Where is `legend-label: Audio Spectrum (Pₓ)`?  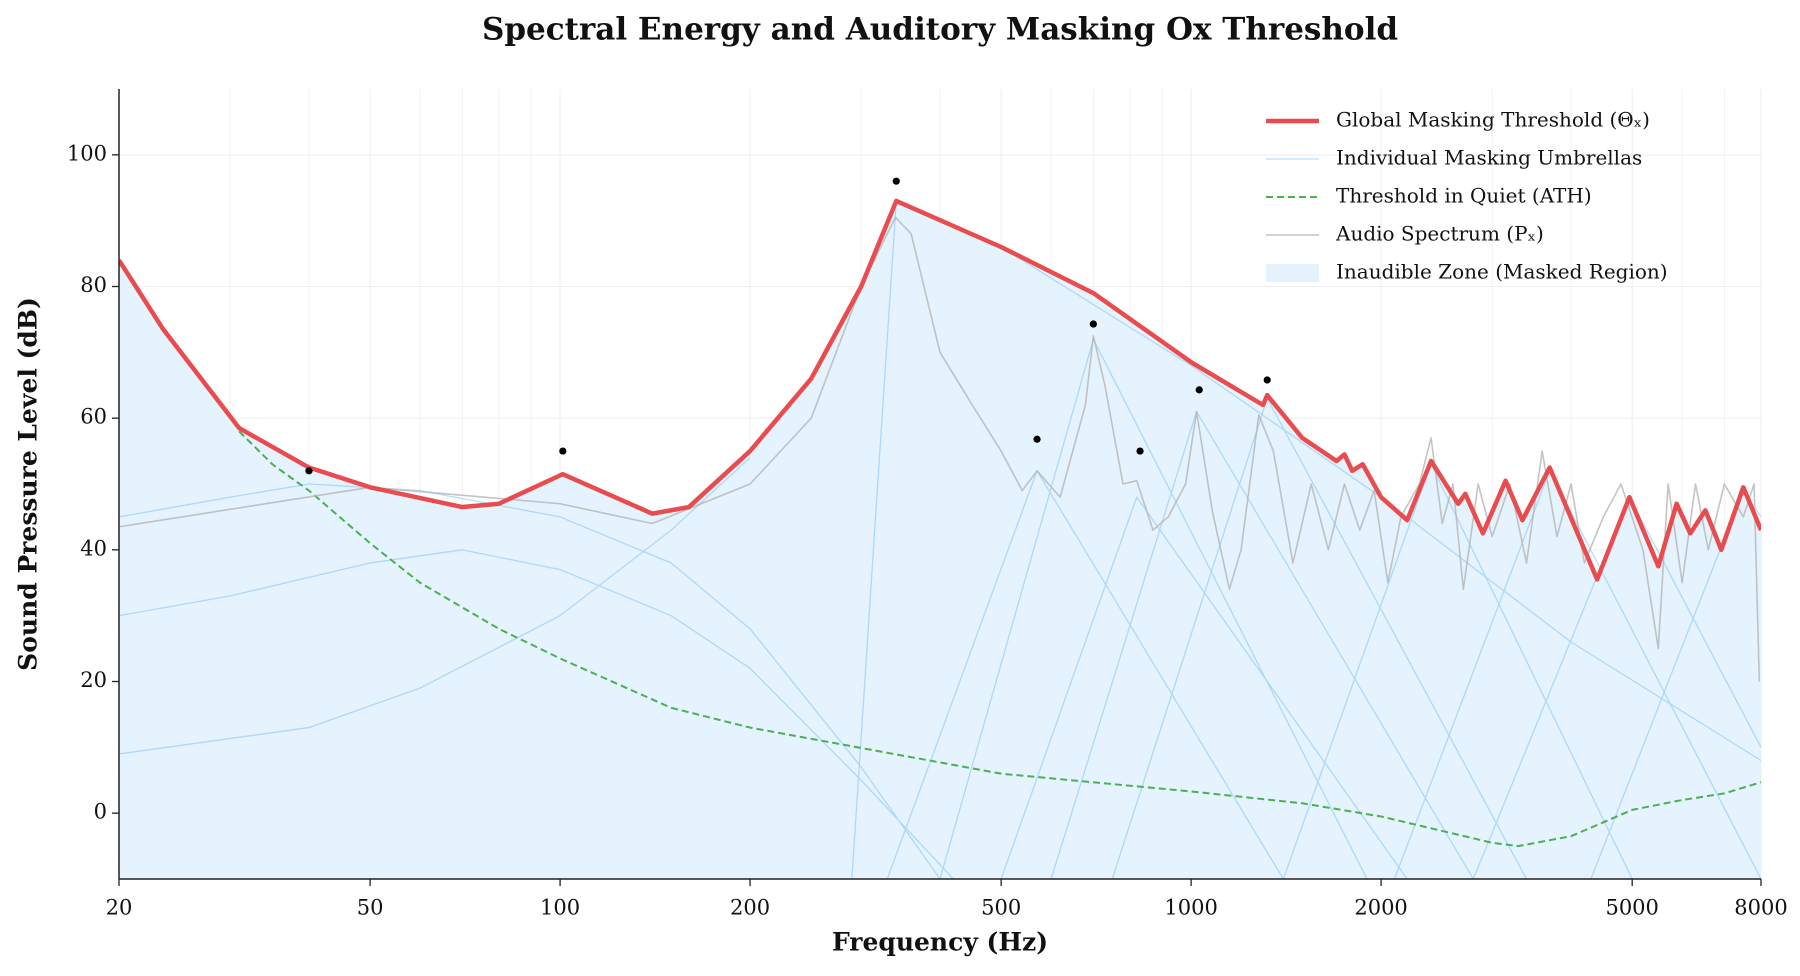
legend-label: Audio Spectrum (Pₓ) is located at coordinates (1439, 234).